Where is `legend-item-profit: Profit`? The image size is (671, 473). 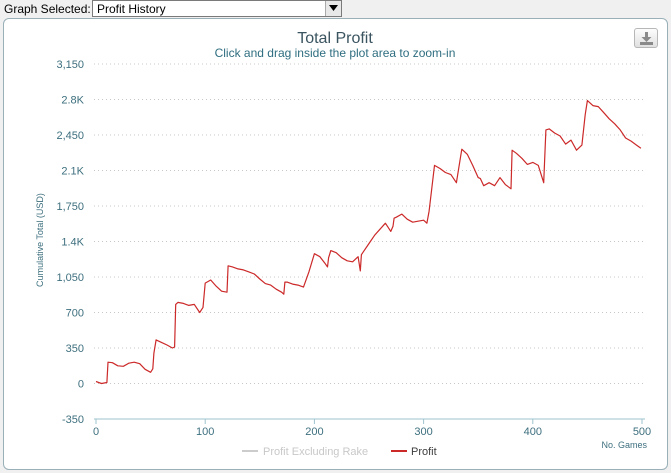
legend-item-profit: Profit is located at coordinates (424, 452).